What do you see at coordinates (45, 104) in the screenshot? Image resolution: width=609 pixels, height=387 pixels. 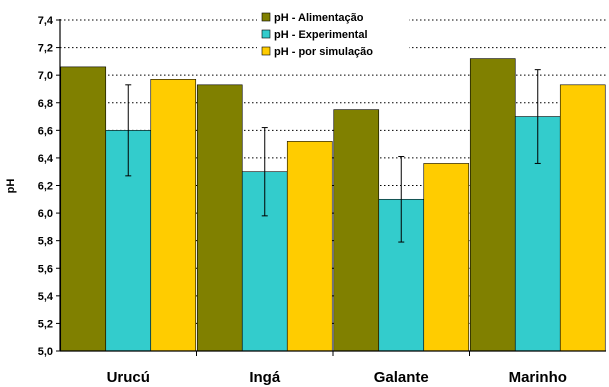 I see `y-tick-label: 6,8` at bounding box center [45, 104].